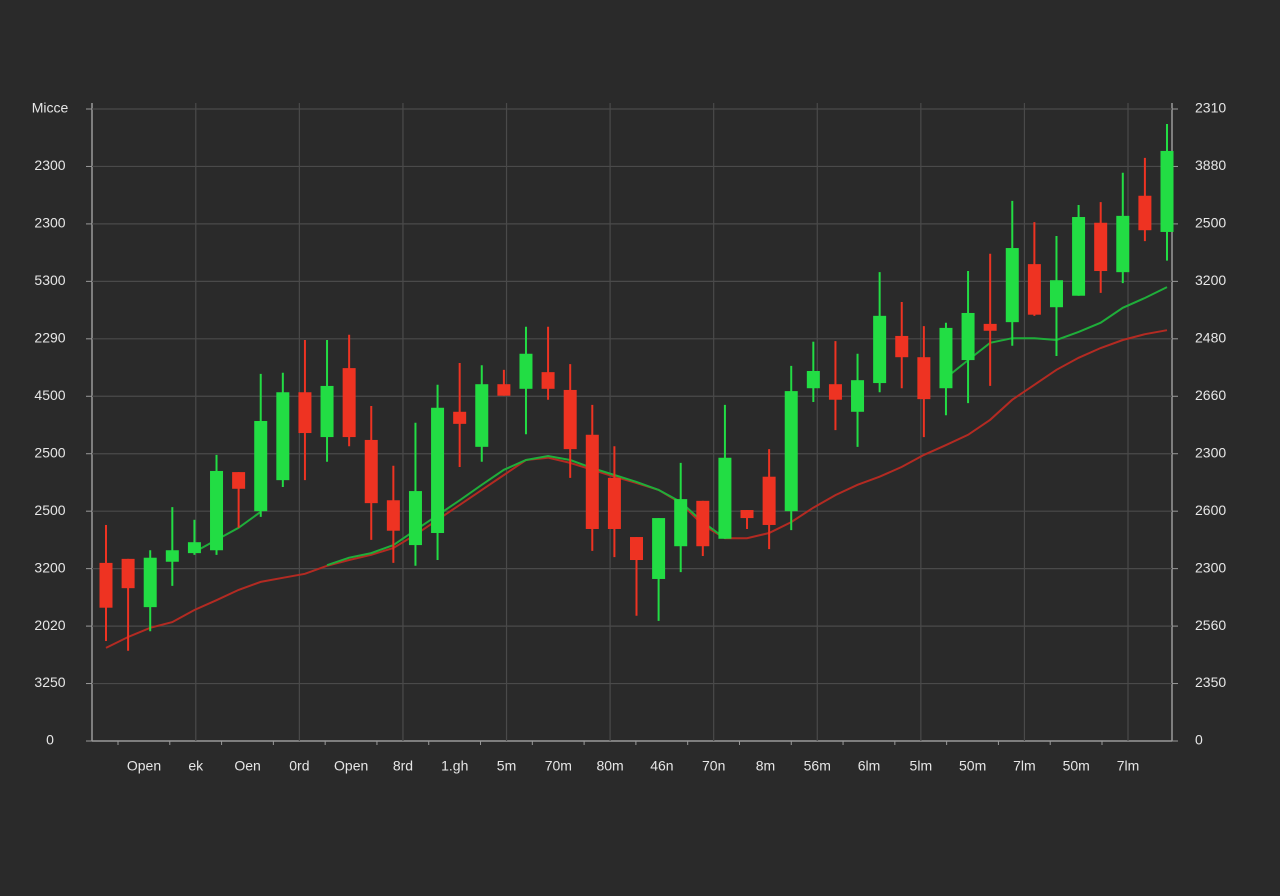  Describe the element at coordinates (454, 766) in the screenshot. I see `x-tick-label: 1.gh` at that location.